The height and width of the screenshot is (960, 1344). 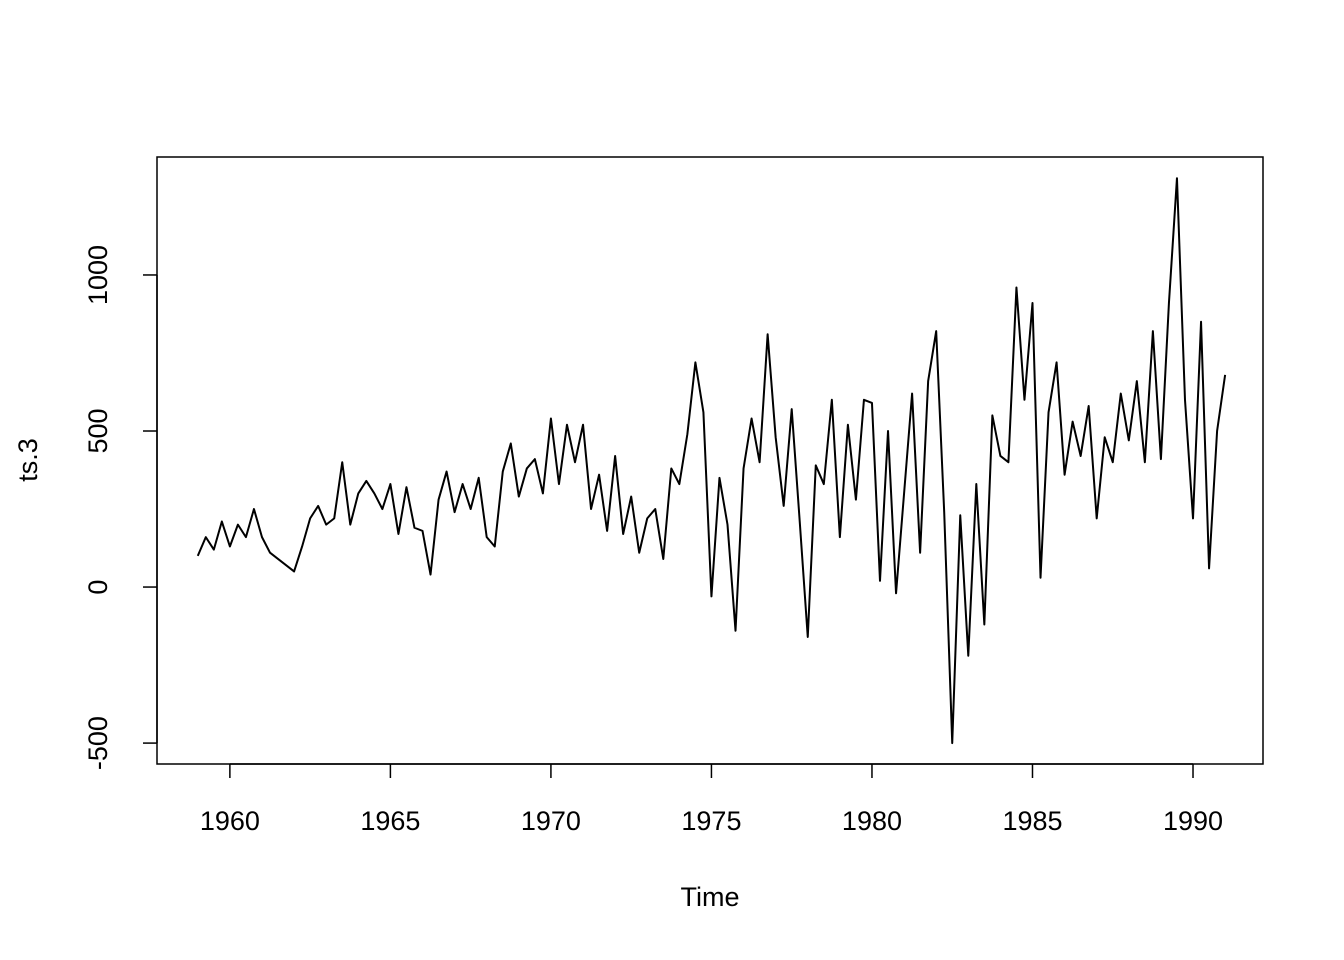 What do you see at coordinates (710, 897) in the screenshot?
I see `x-axis-label: Time` at bounding box center [710, 897].